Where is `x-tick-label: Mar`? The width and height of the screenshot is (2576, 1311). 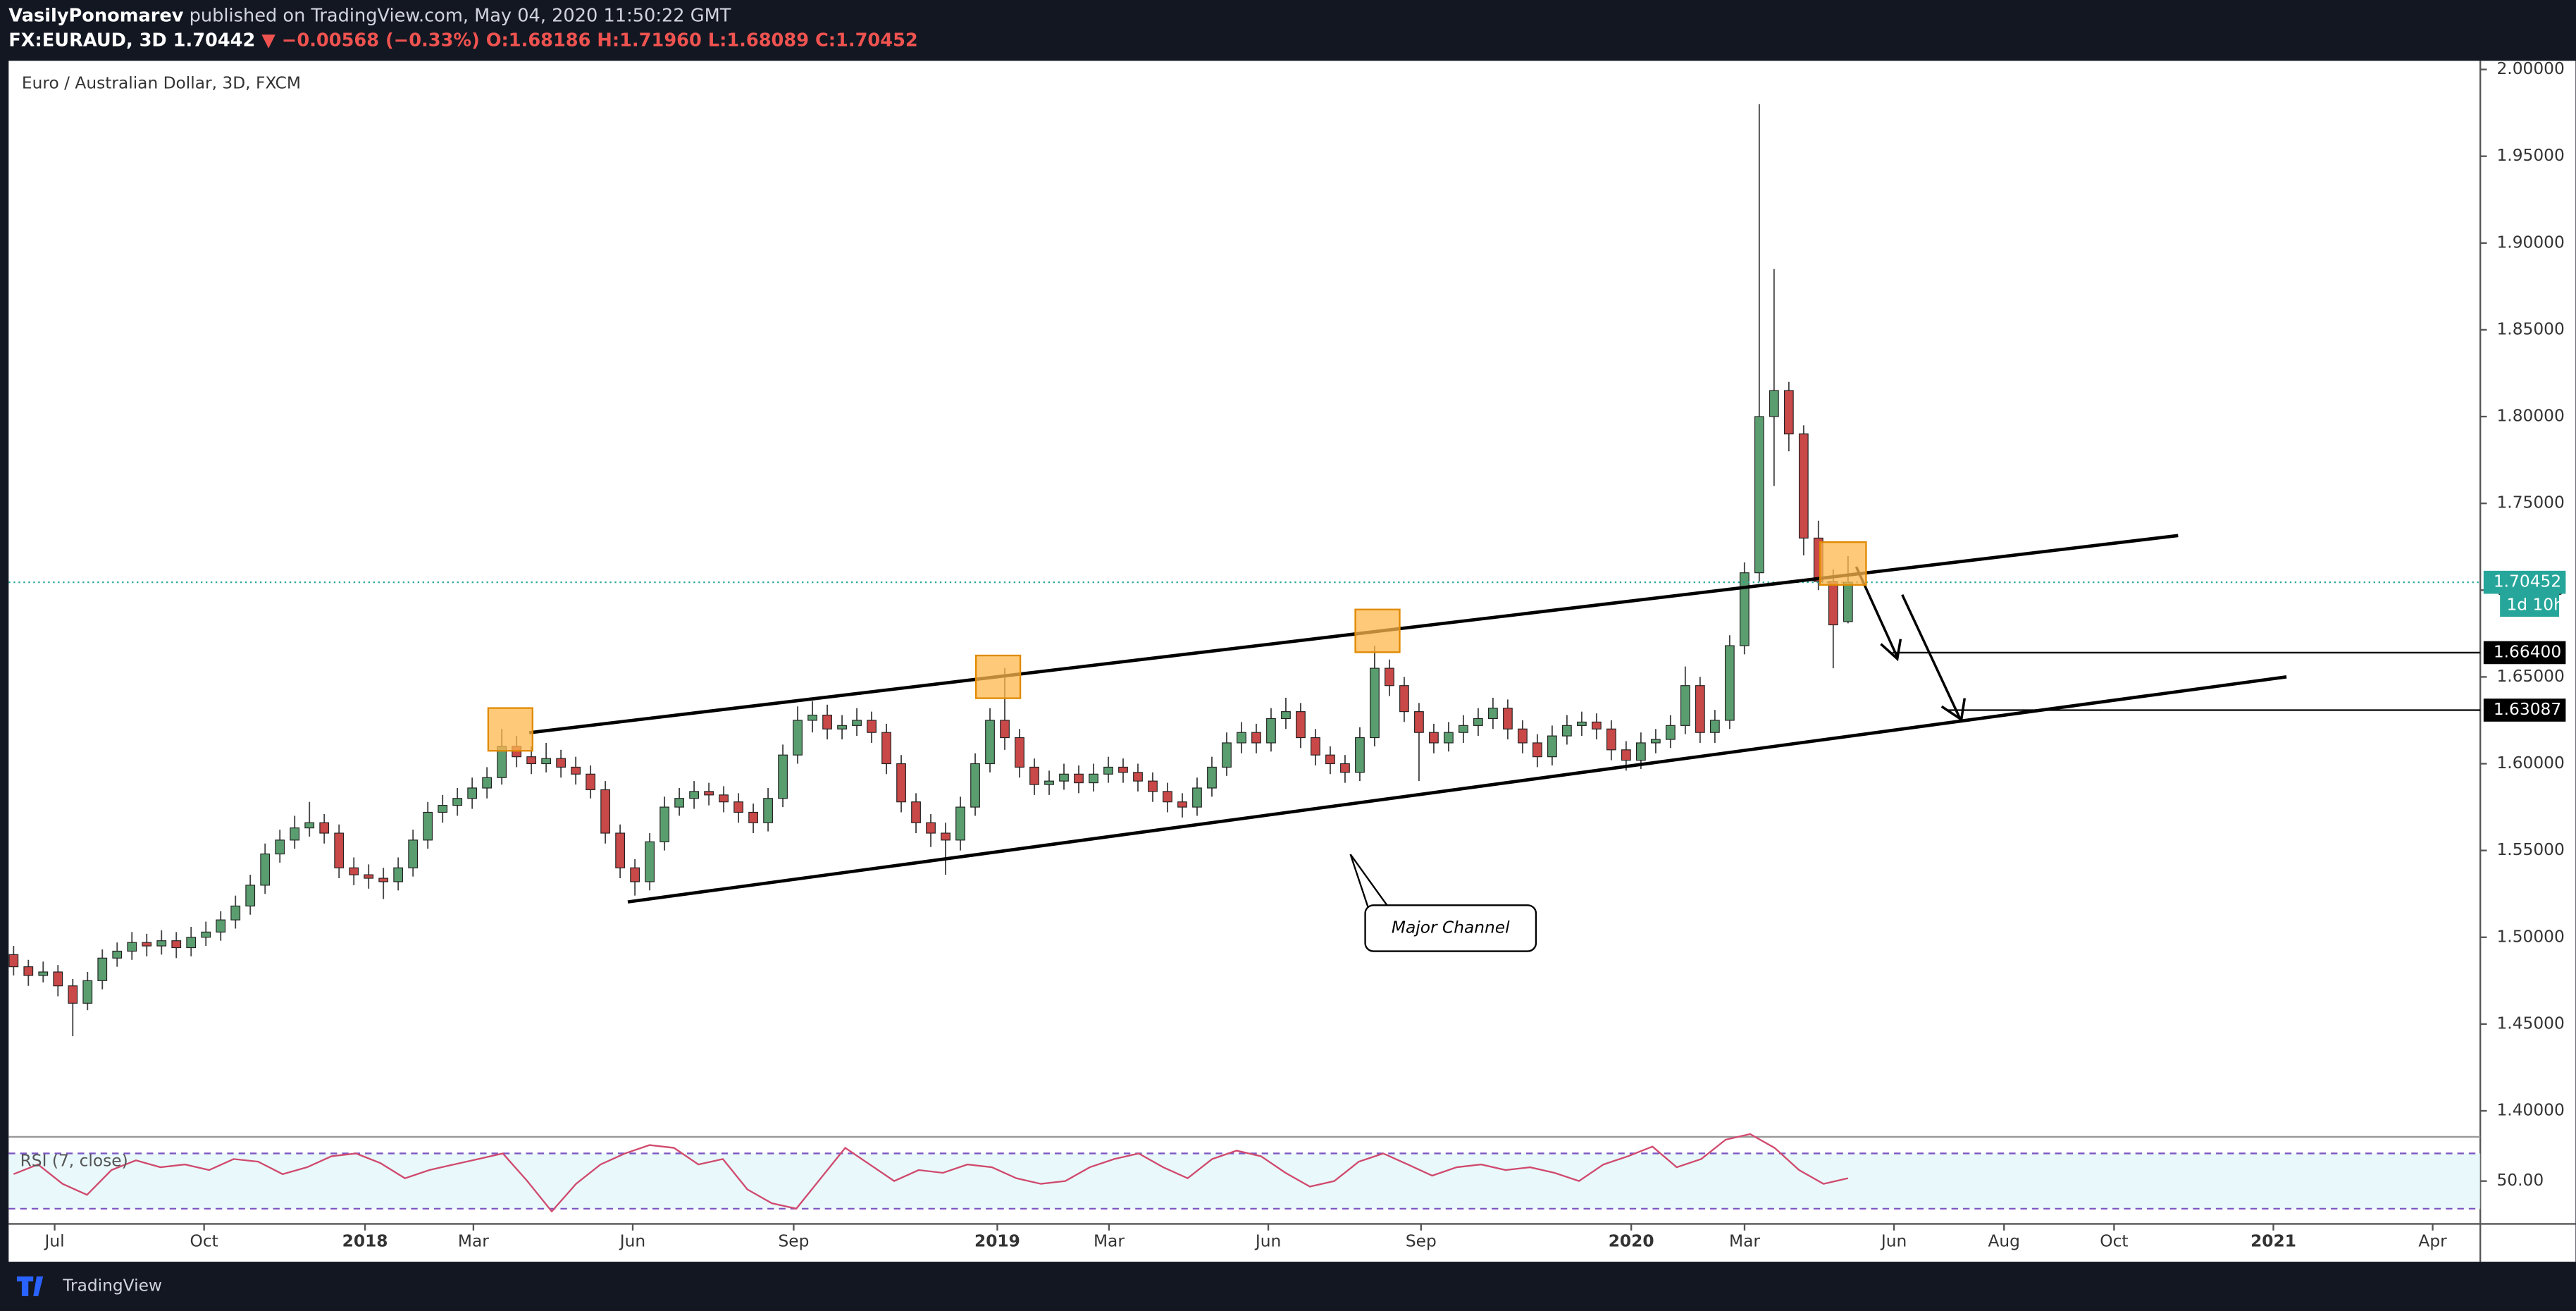 x-tick-label: Mar is located at coordinates (1109, 1241).